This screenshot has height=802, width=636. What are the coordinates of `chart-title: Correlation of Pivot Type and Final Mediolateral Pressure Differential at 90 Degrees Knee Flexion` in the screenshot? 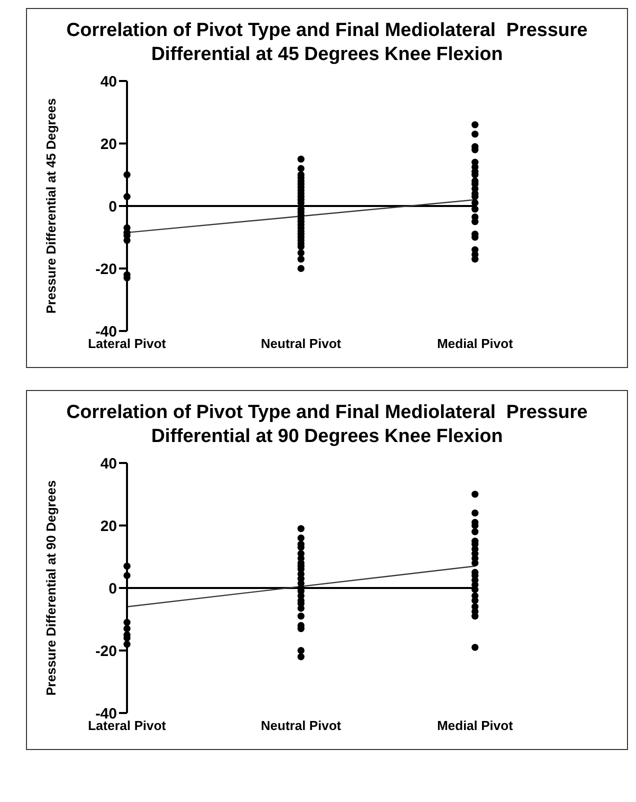 It's located at (327, 425).